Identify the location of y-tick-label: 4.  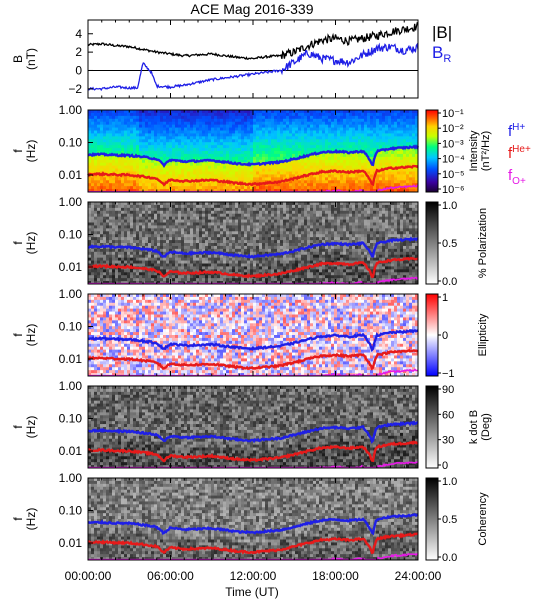
(78, 34).